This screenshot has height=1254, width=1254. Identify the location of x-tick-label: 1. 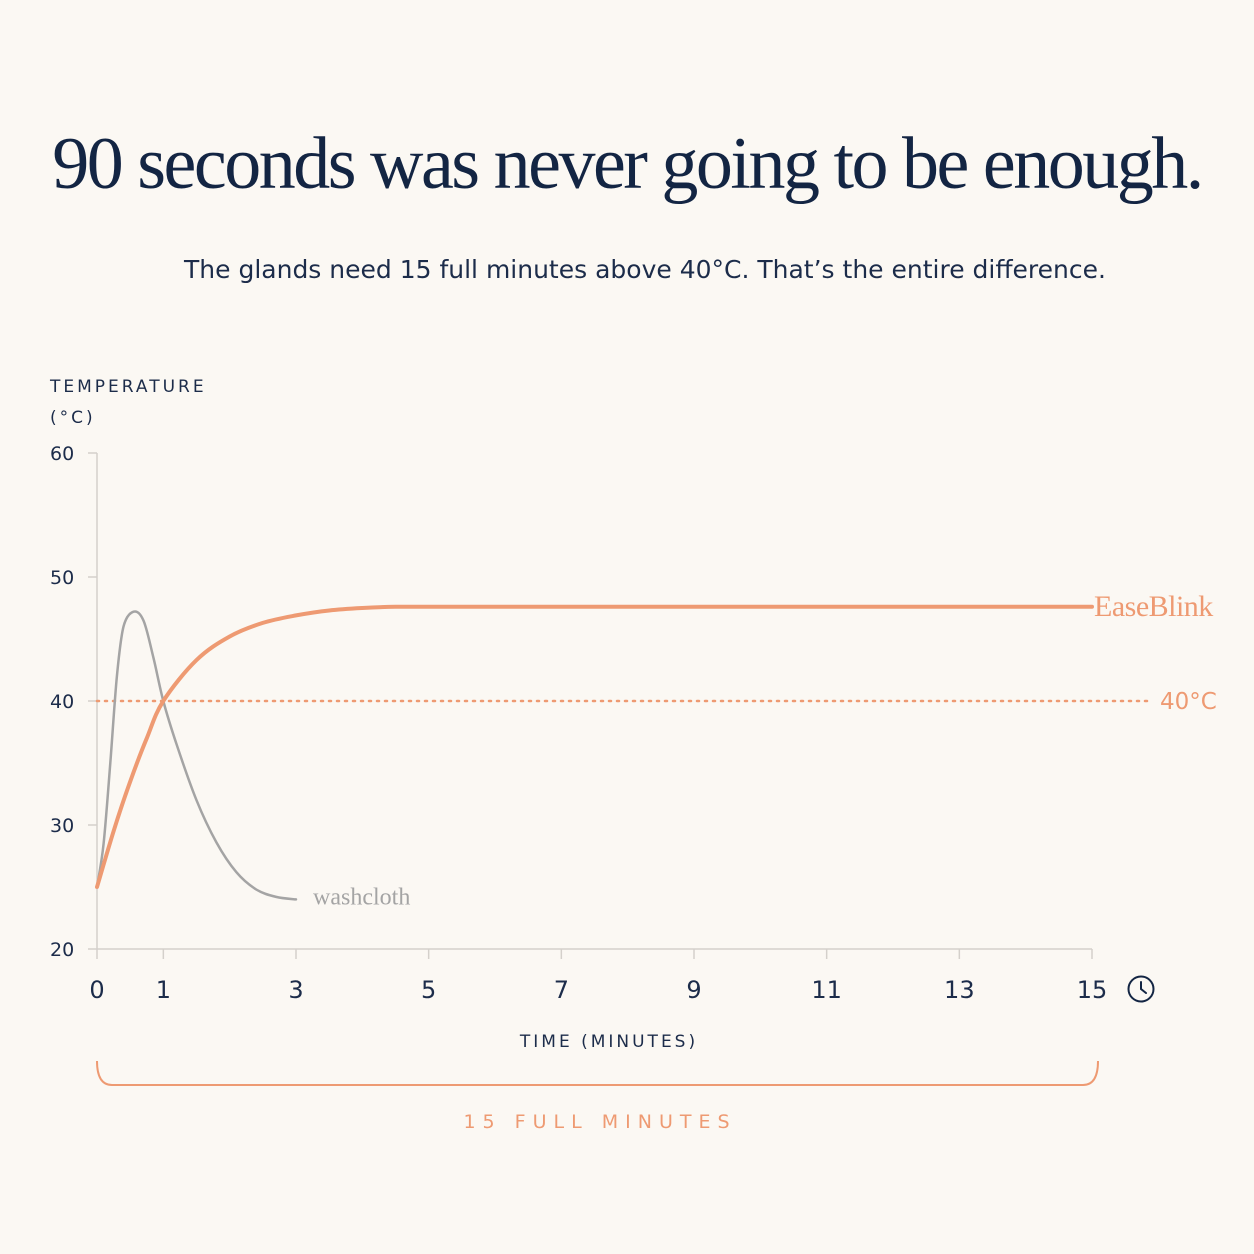
(163, 990).